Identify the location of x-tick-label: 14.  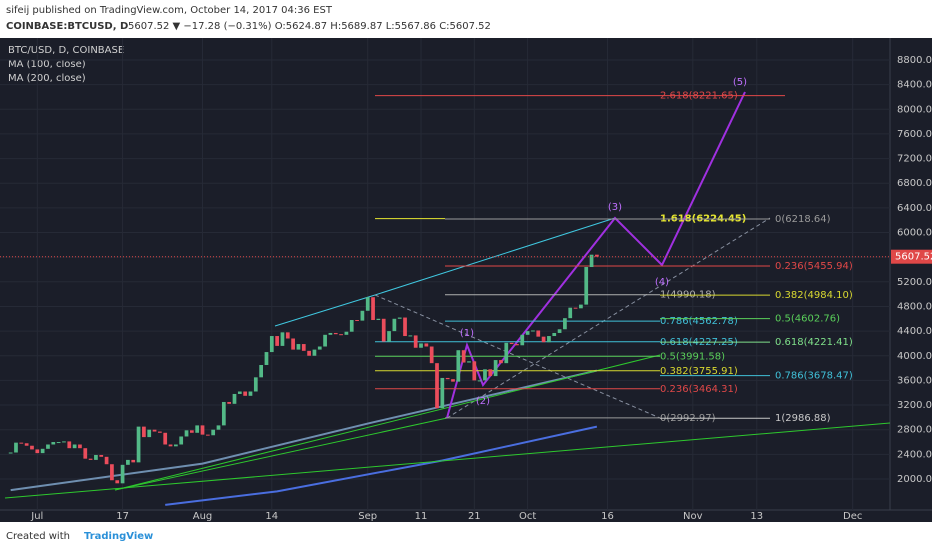
(271, 516).